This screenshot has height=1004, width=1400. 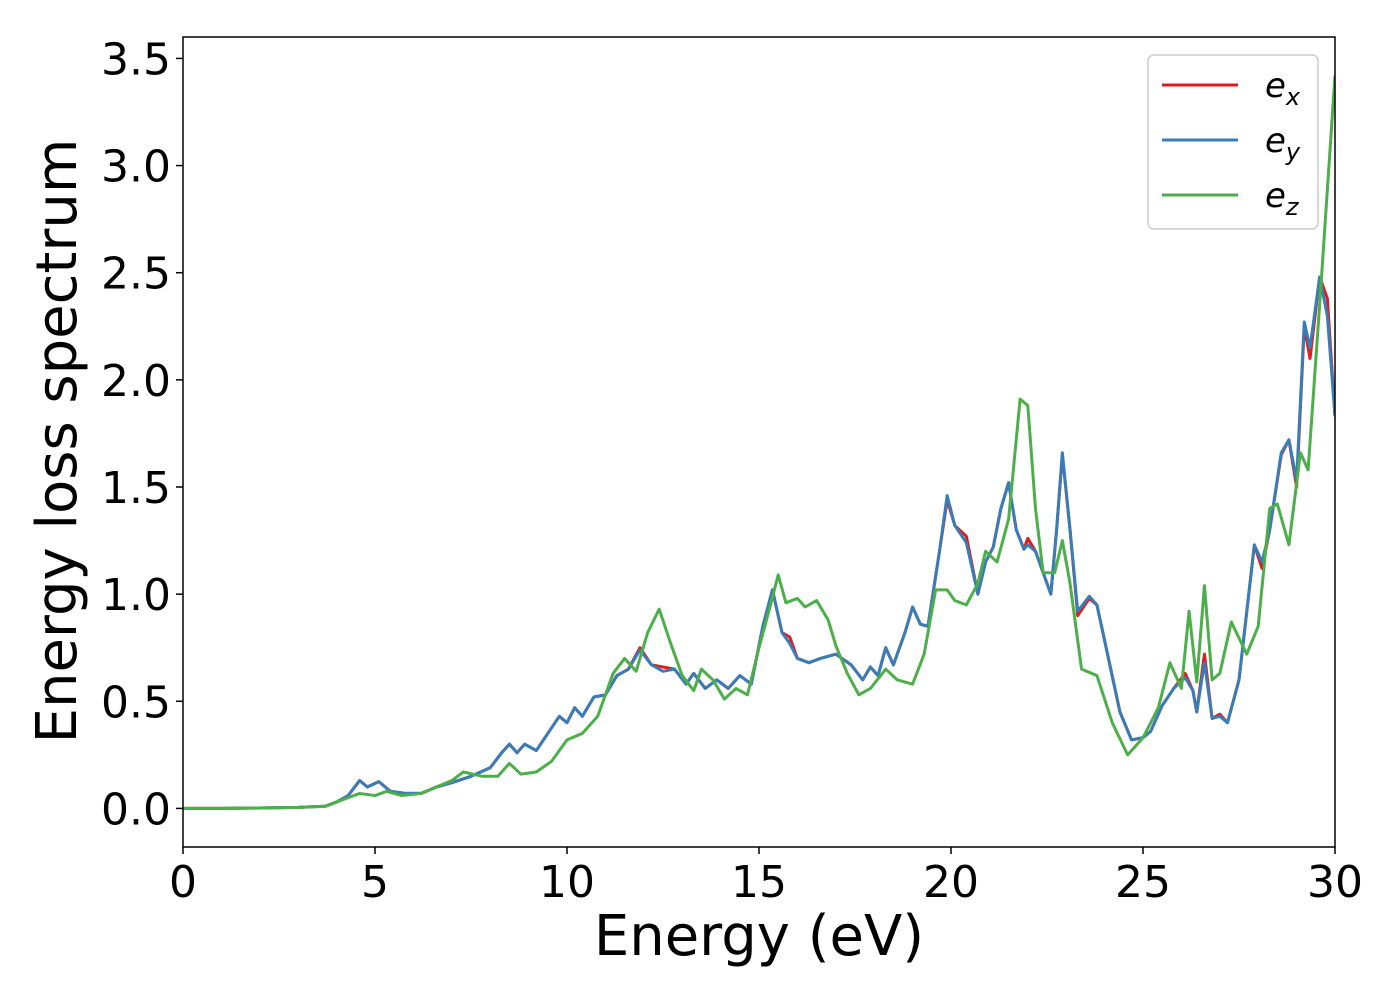 I want to click on y-axis-label: Energy loss spectrum, so click(x=57, y=441).